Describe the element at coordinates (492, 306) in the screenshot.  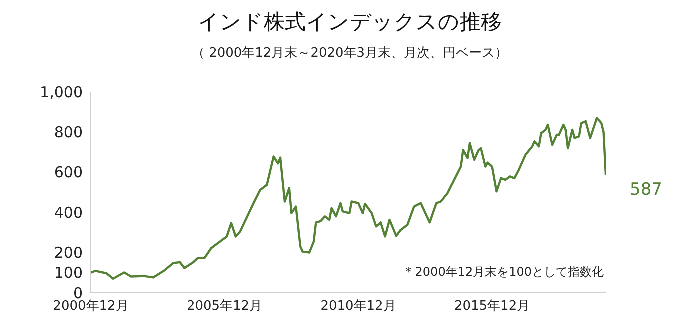
I see `x-tick-label: 2015年12月` at that location.